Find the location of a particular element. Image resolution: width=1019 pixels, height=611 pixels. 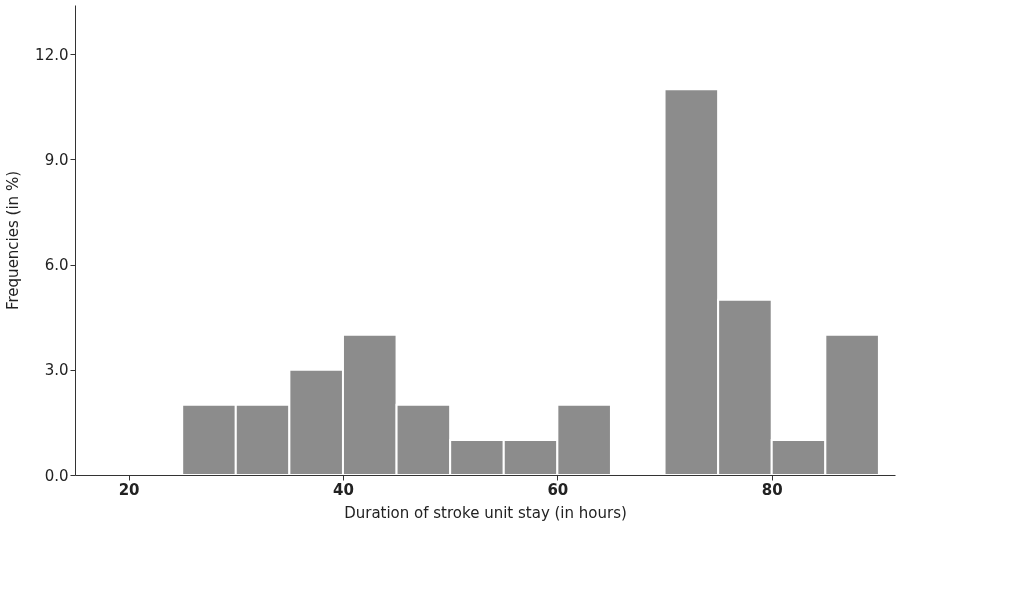

x-tick-label: 40 is located at coordinates (343, 489).